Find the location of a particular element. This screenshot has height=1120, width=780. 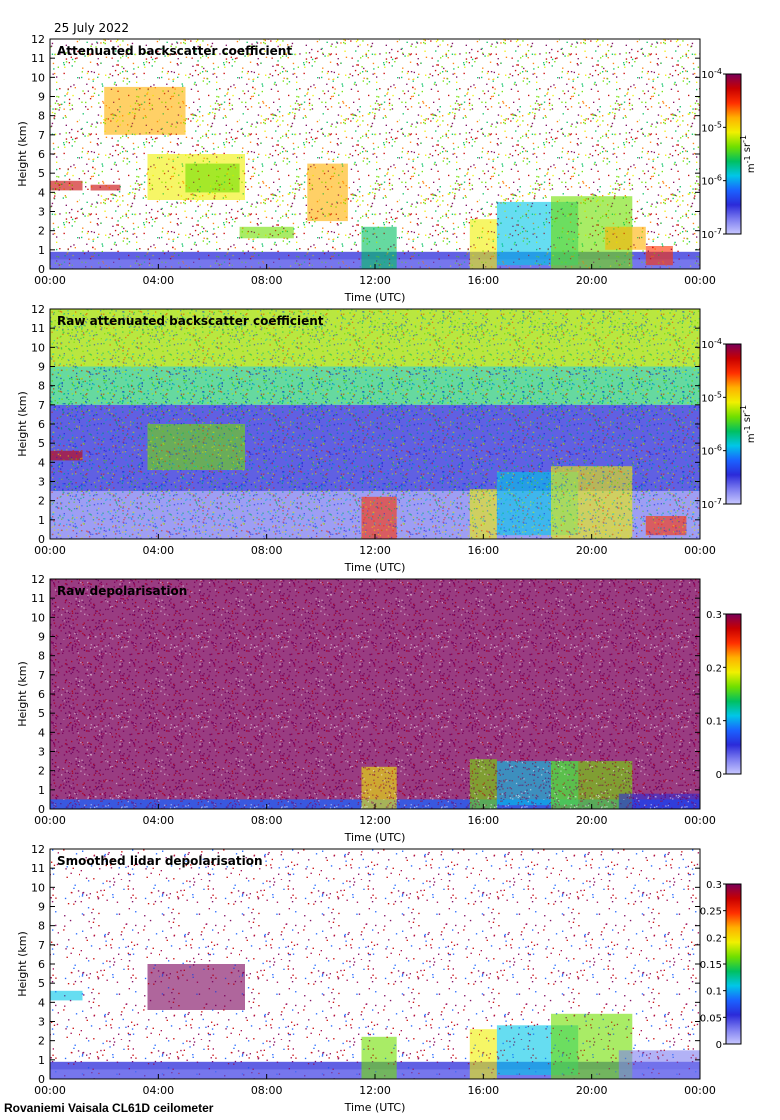

colorbar-tick-label: 0.05 is located at coordinates (711, 1018).